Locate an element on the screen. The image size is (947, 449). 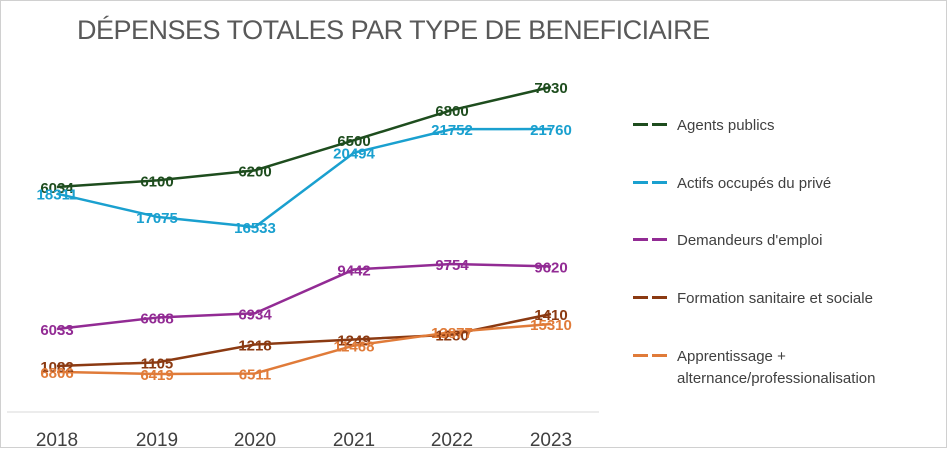
data-label: 13877 is located at coordinates (452, 333).